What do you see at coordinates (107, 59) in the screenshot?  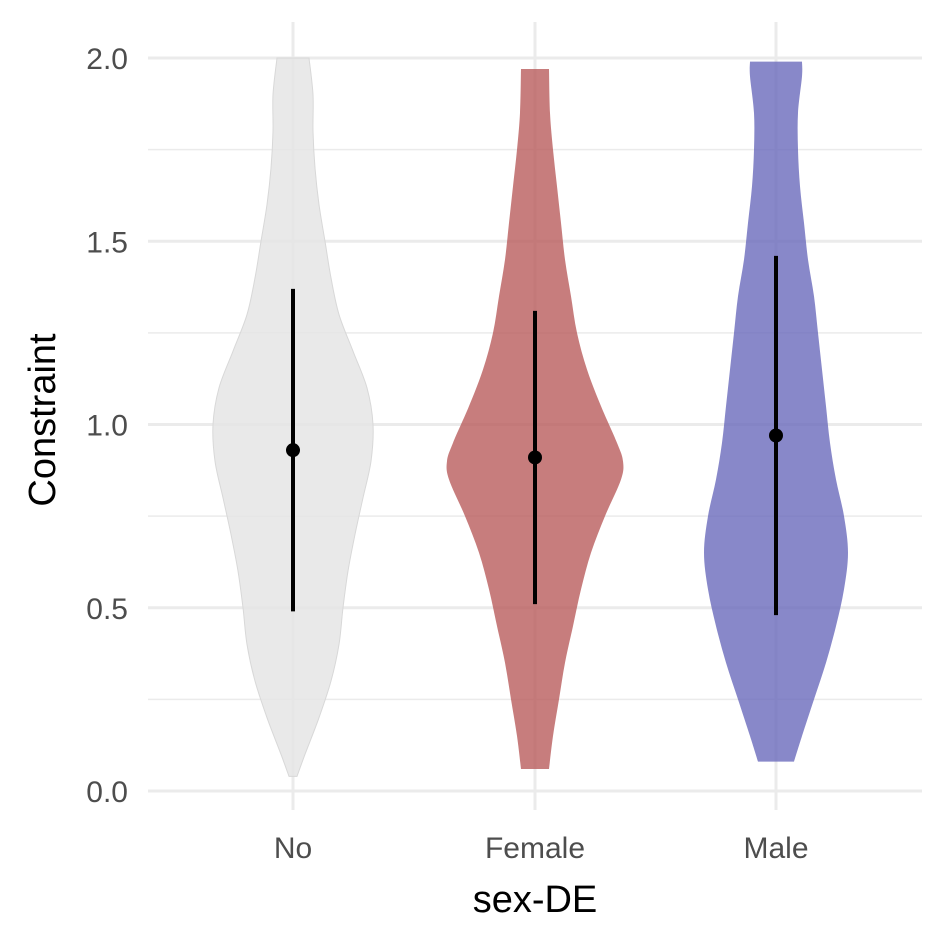 I see `y-tick-label: 2.0` at bounding box center [107, 59].